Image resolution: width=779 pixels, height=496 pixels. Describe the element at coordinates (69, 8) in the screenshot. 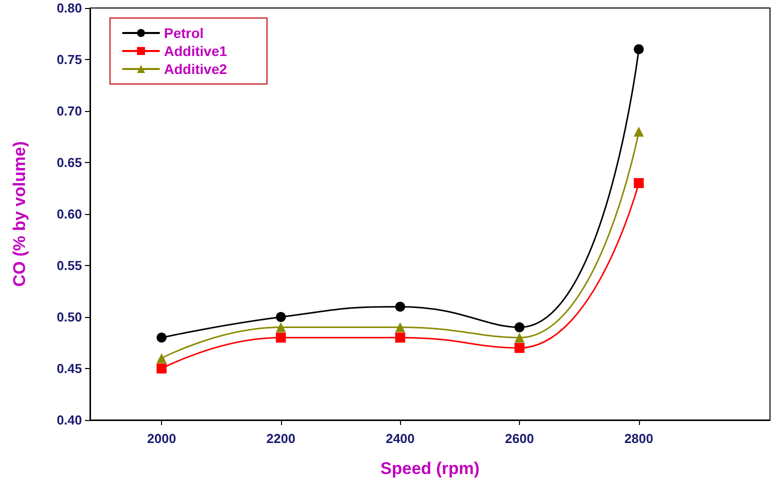

I see `y-tick-label: 0.80` at that location.